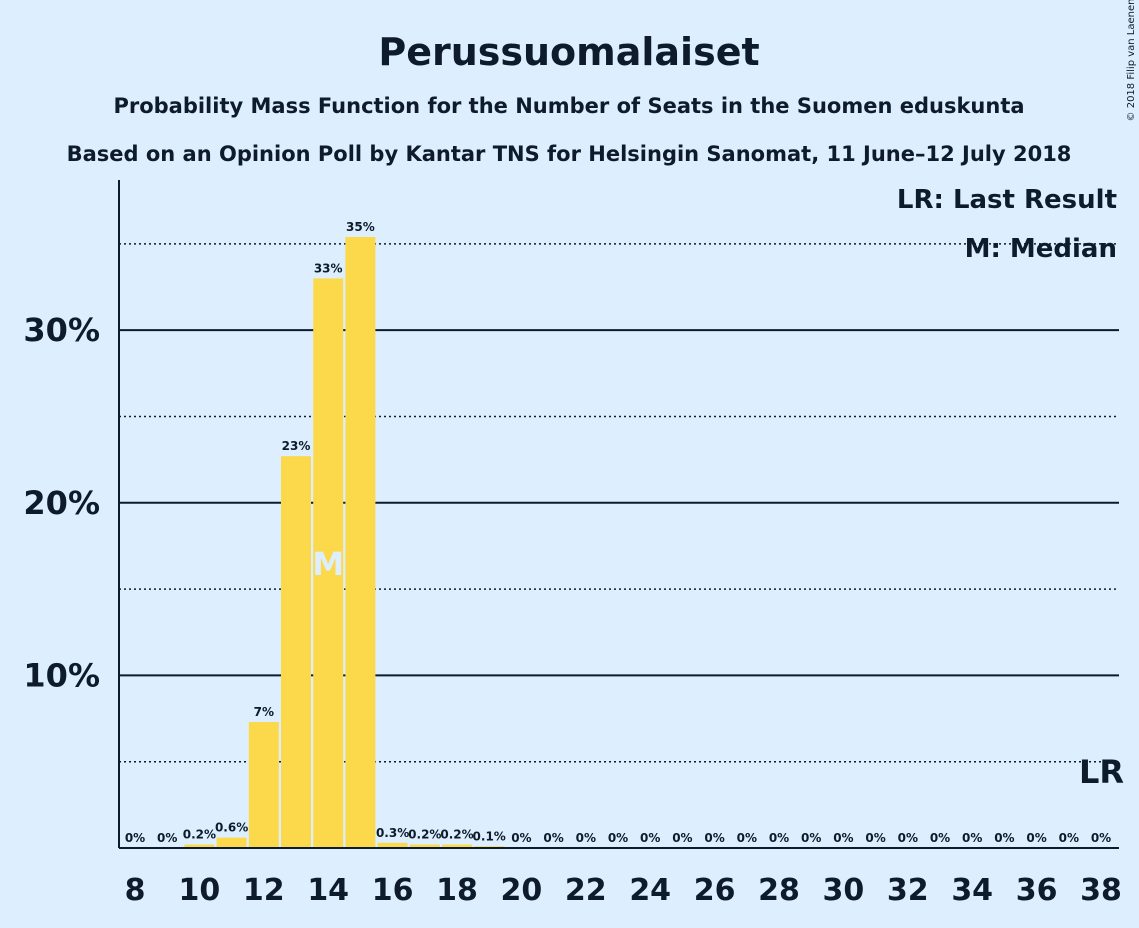 The image size is (1139, 928). Describe the element at coordinates (457, 890) in the screenshot. I see `x-tick-label: 18` at that location.